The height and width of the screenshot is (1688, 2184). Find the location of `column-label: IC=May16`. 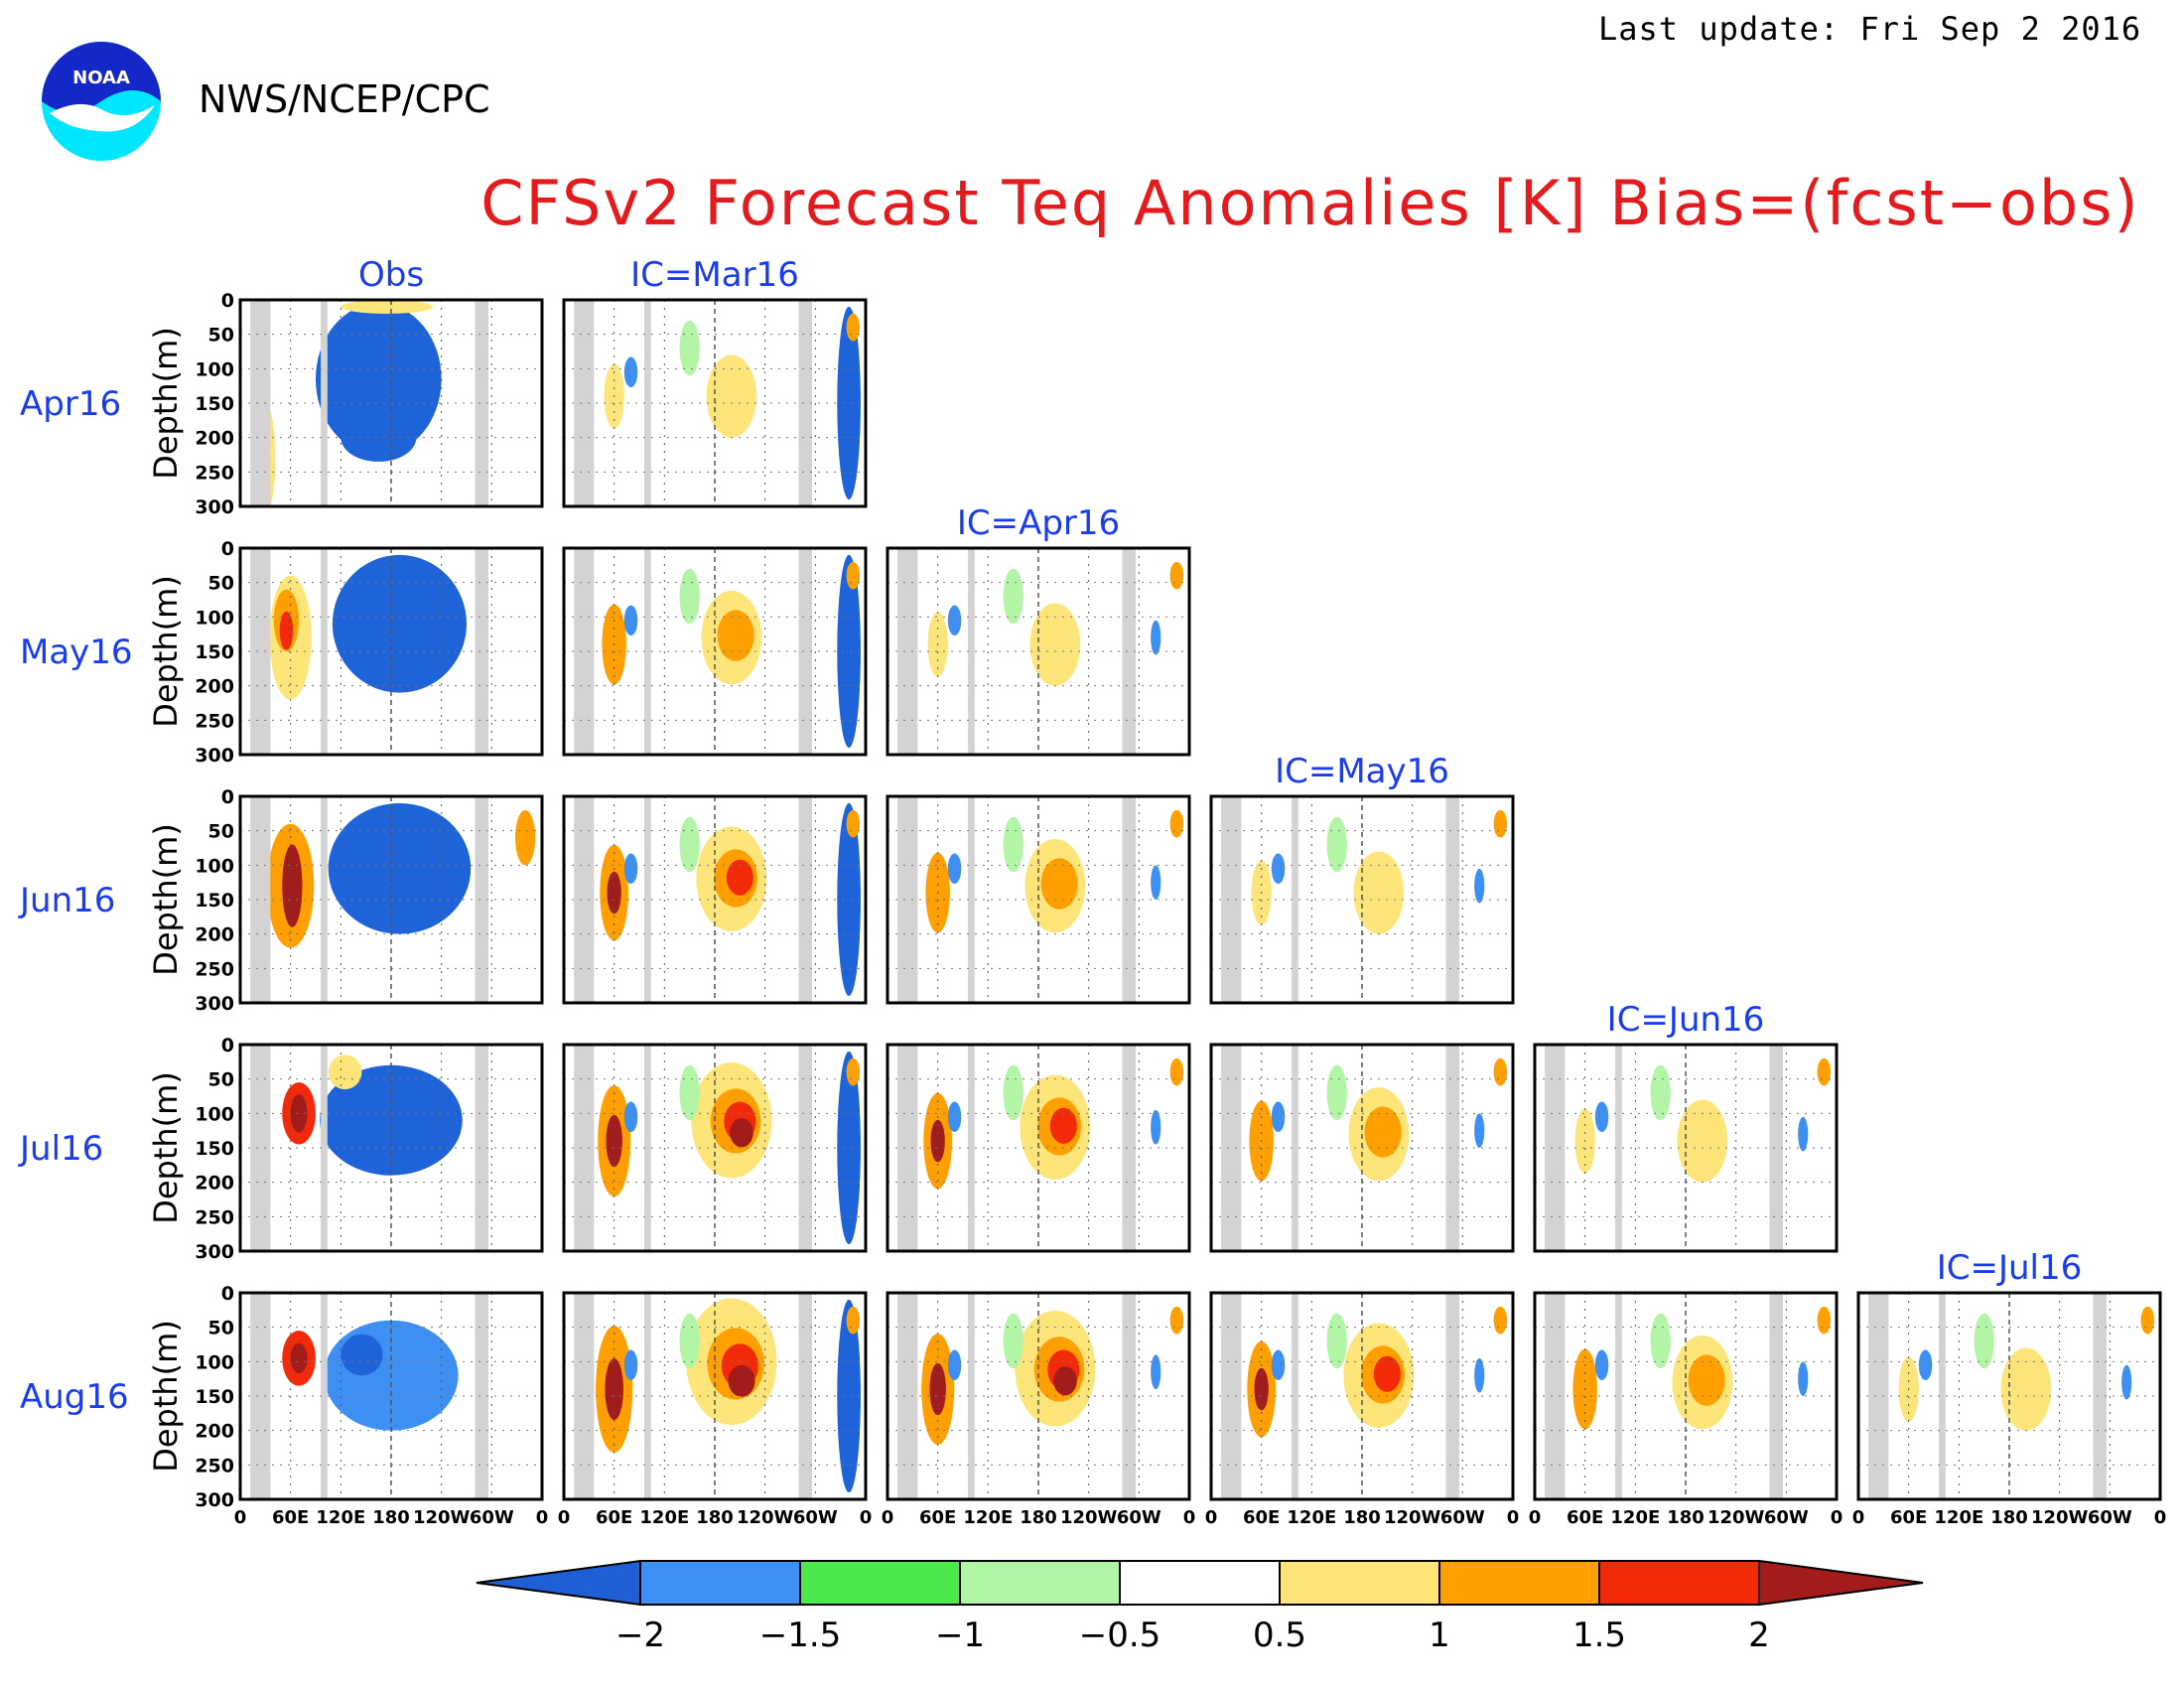

column-label: IC=May16 is located at coordinates (1362, 771).